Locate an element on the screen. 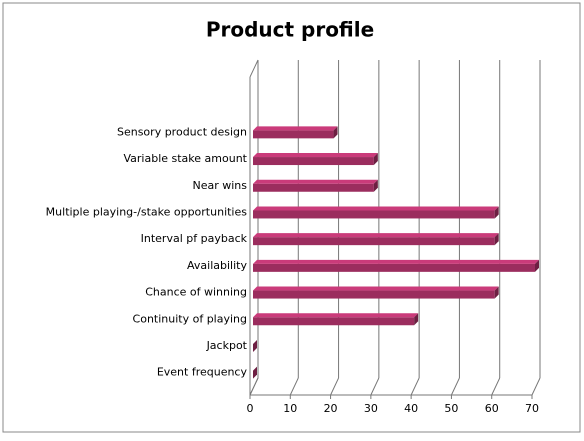  x-tick-label: 60 is located at coordinates (492, 408).